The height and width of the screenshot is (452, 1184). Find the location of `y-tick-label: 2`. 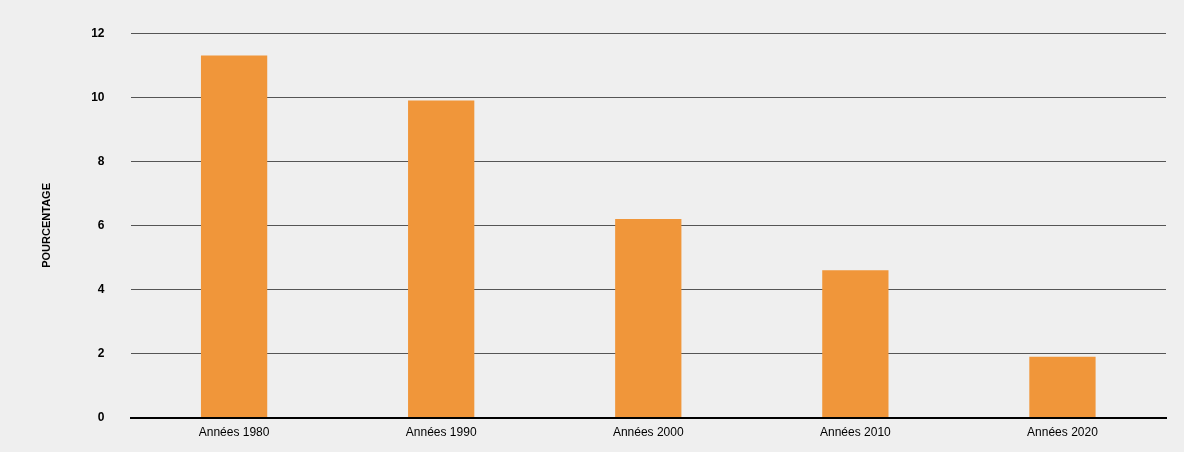

y-tick-label: 2 is located at coordinates (101, 352).